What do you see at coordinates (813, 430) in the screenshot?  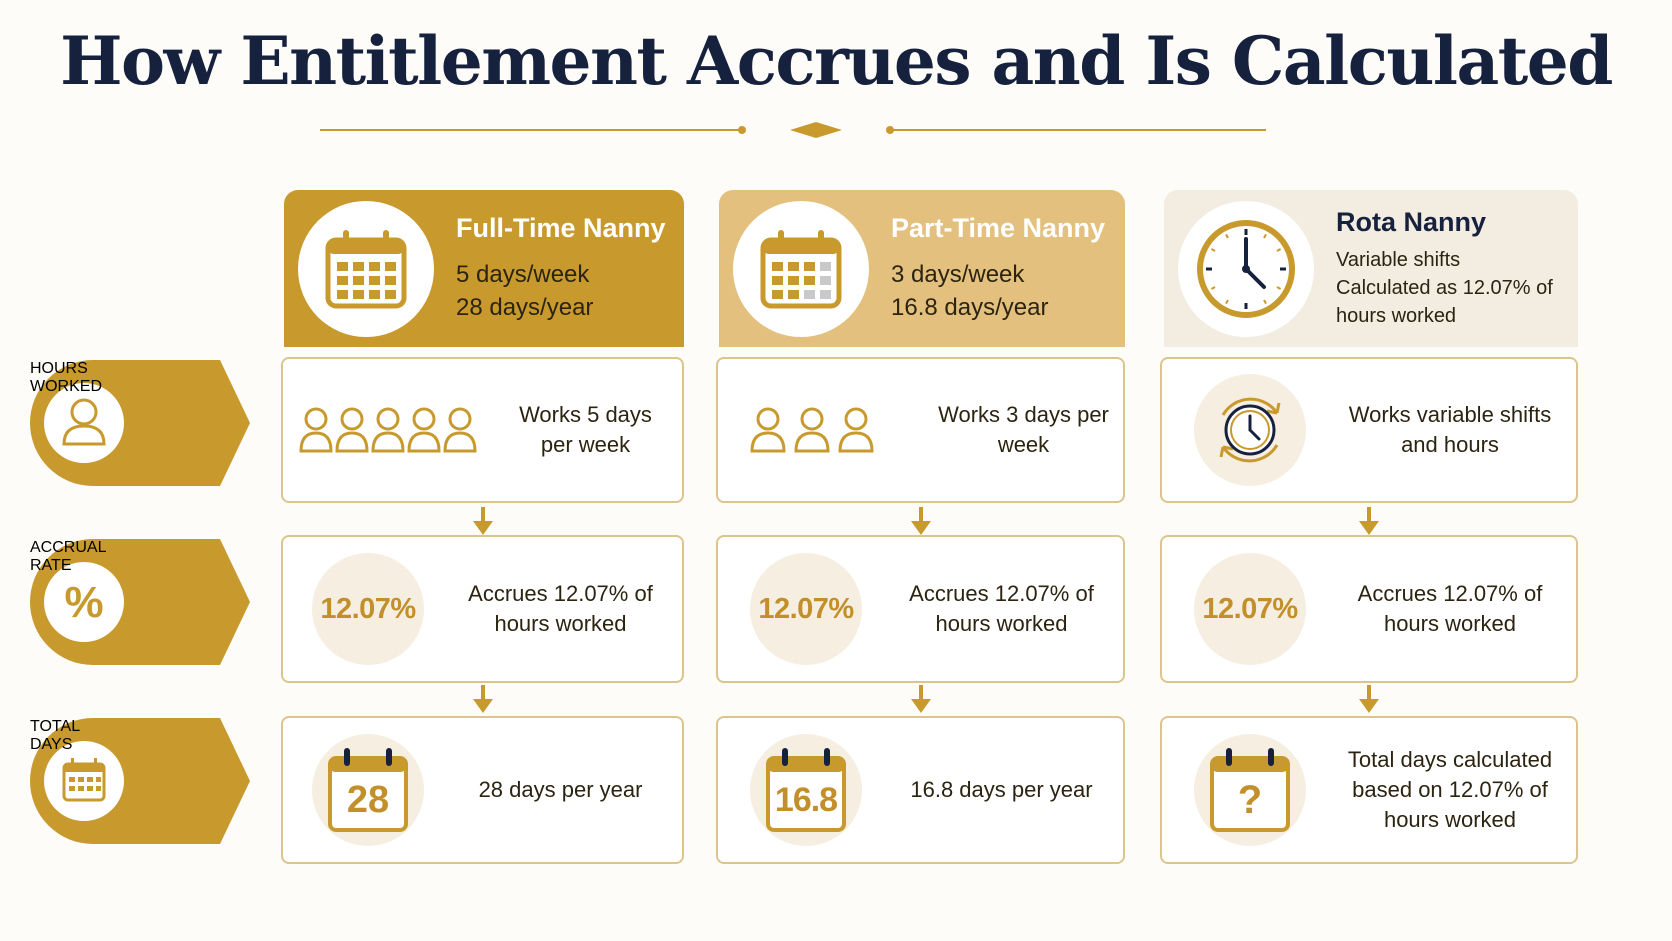 I see `three-people-icon` at bounding box center [813, 430].